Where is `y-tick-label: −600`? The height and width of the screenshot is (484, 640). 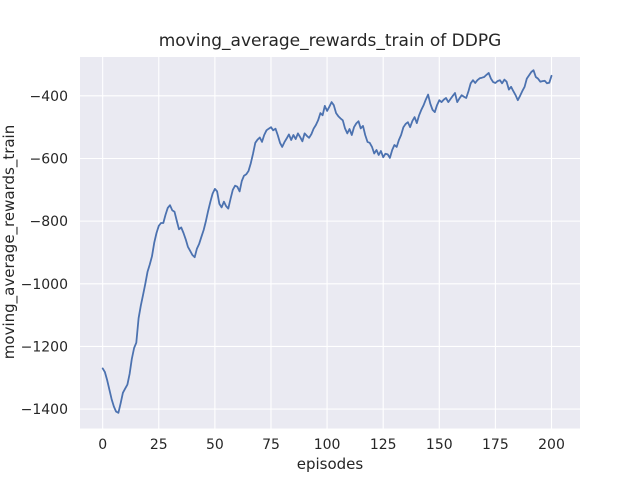 y-tick-label: −600 is located at coordinates (49, 159).